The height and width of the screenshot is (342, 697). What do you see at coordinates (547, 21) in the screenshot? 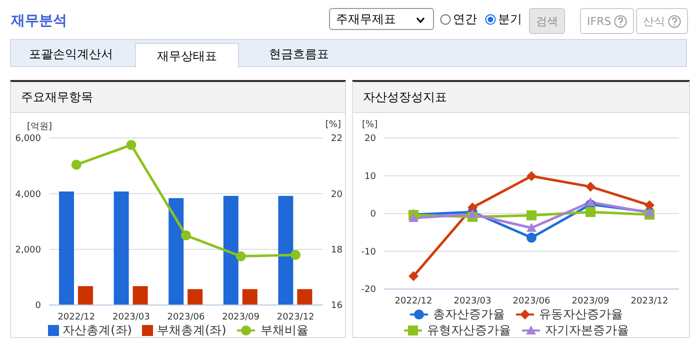
I see `text: 검색` at bounding box center [547, 21].